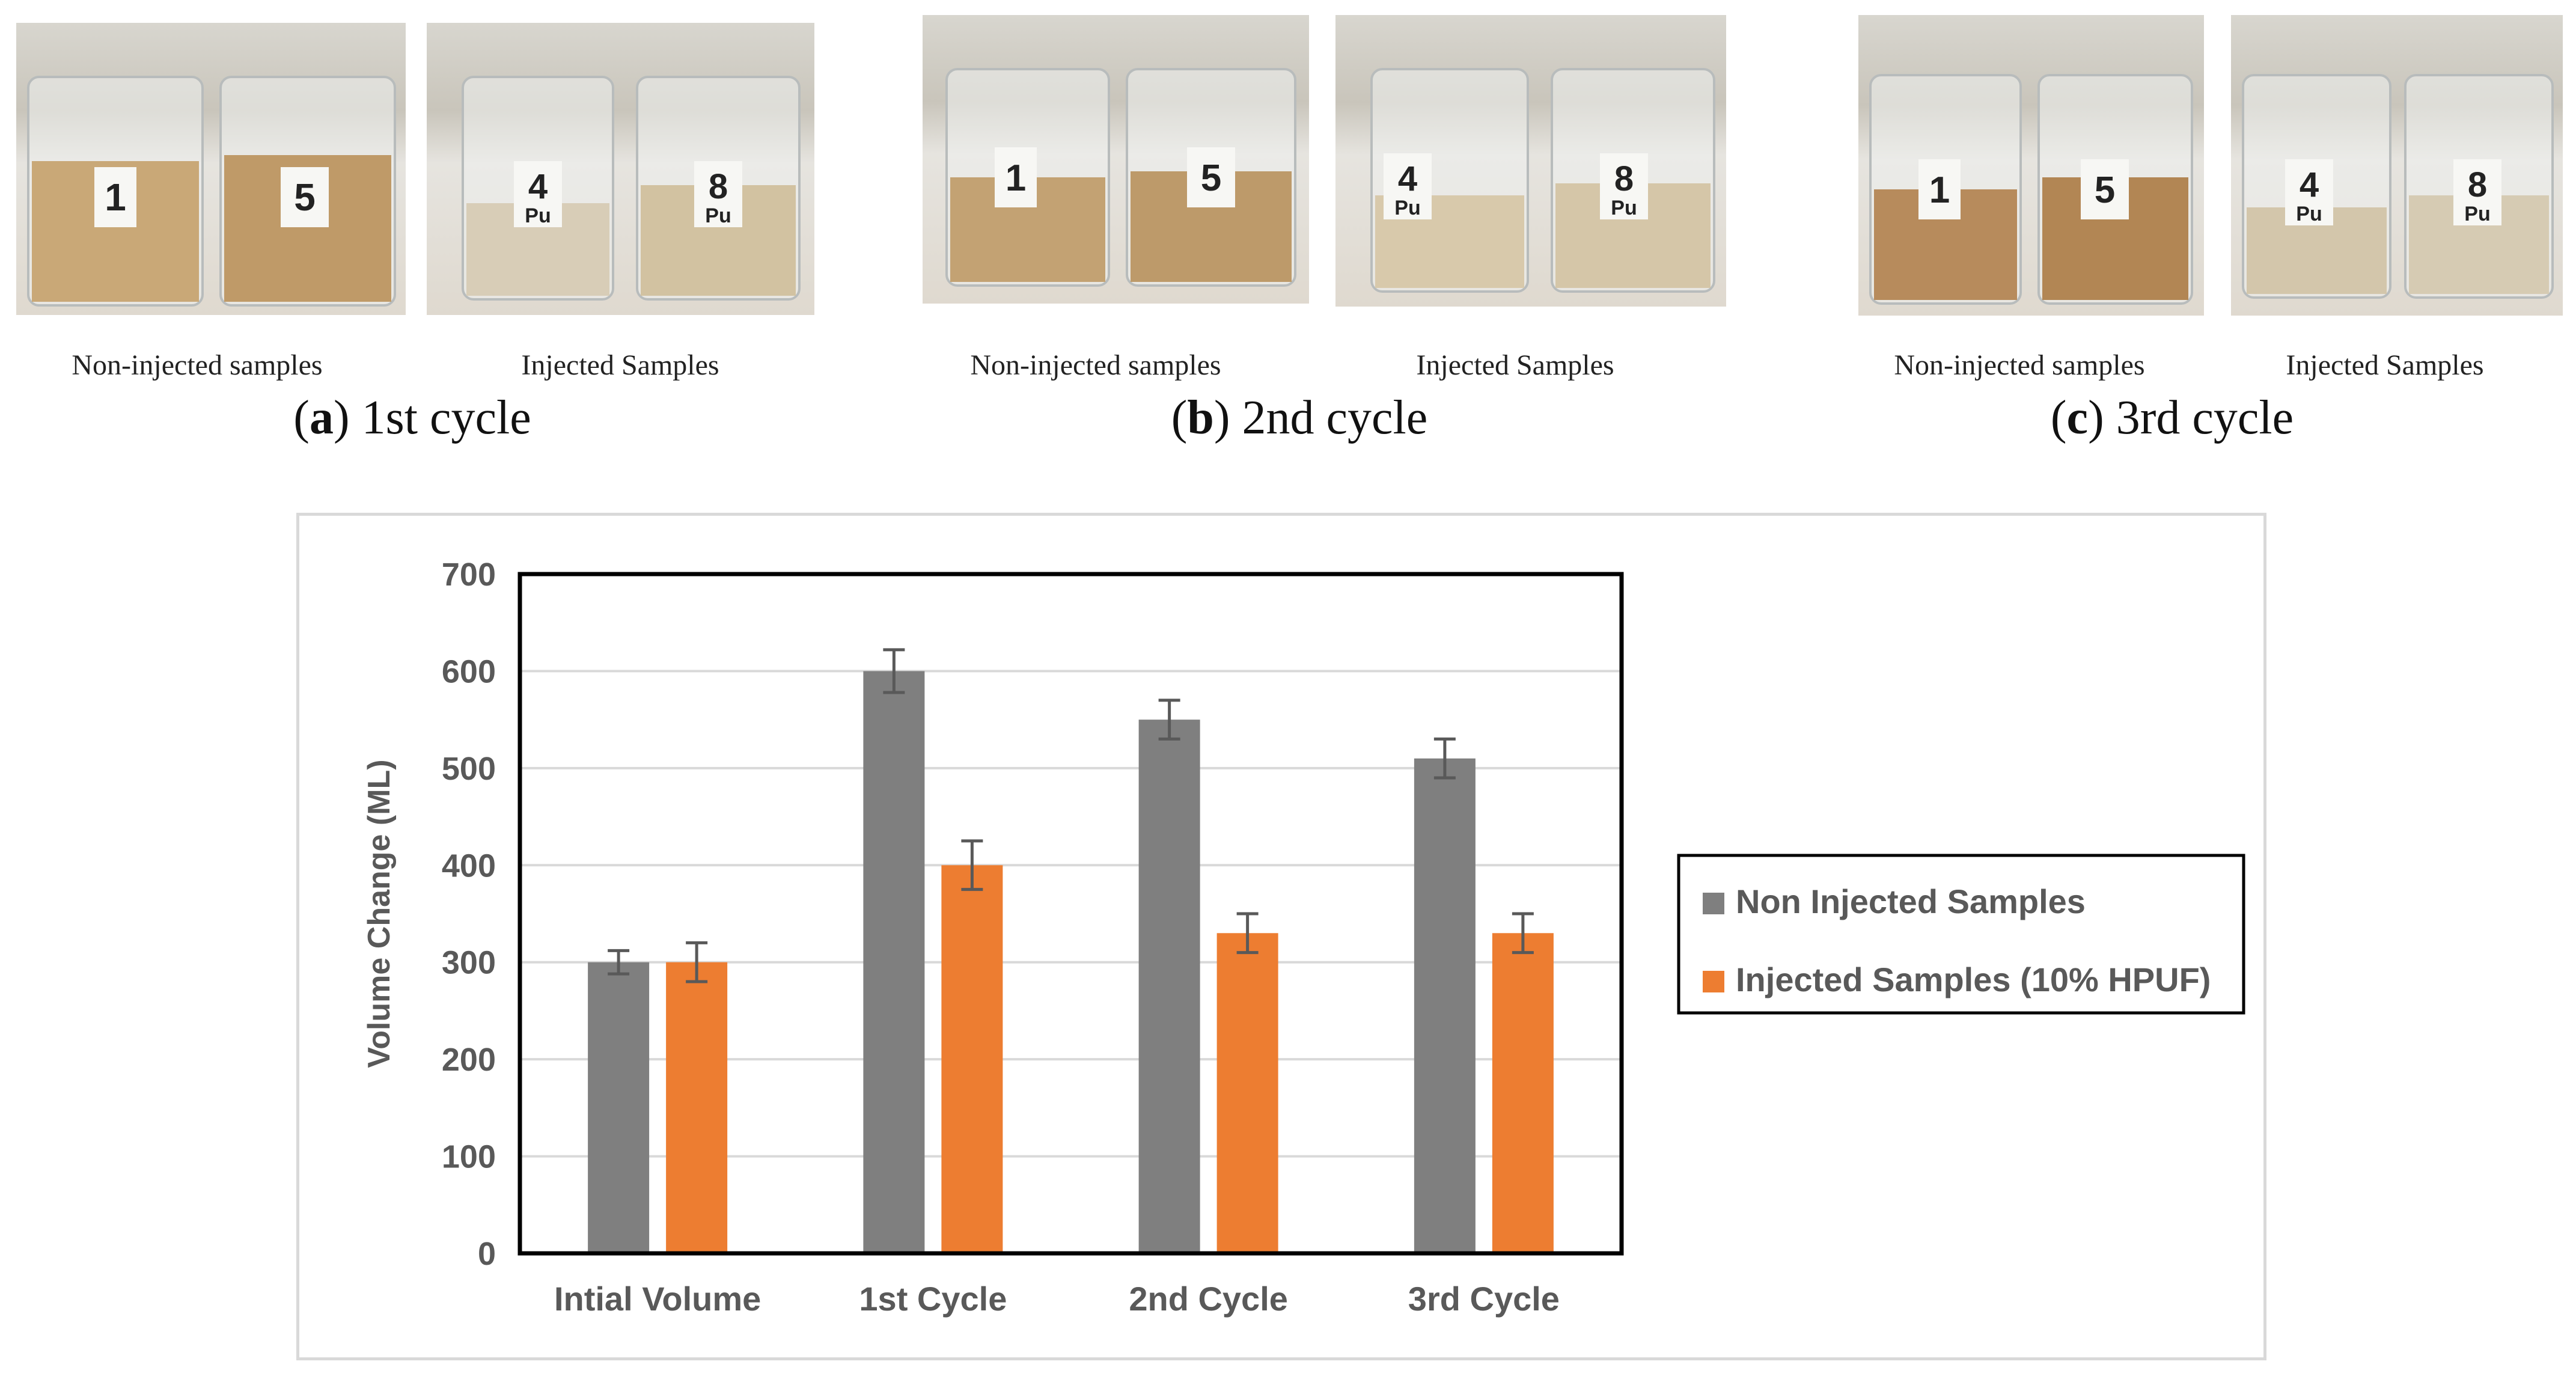 The height and width of the screenshot is (1388, 2576). I want to click on caption-letter: a, so click(321, 417).